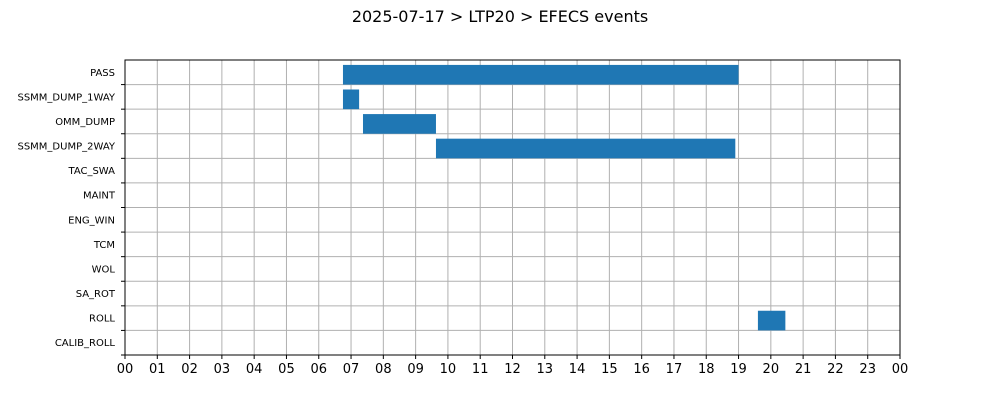 This screenshot has width=1000, height=400. I want to click on y-tick-label: WOL, so click(104, 269).